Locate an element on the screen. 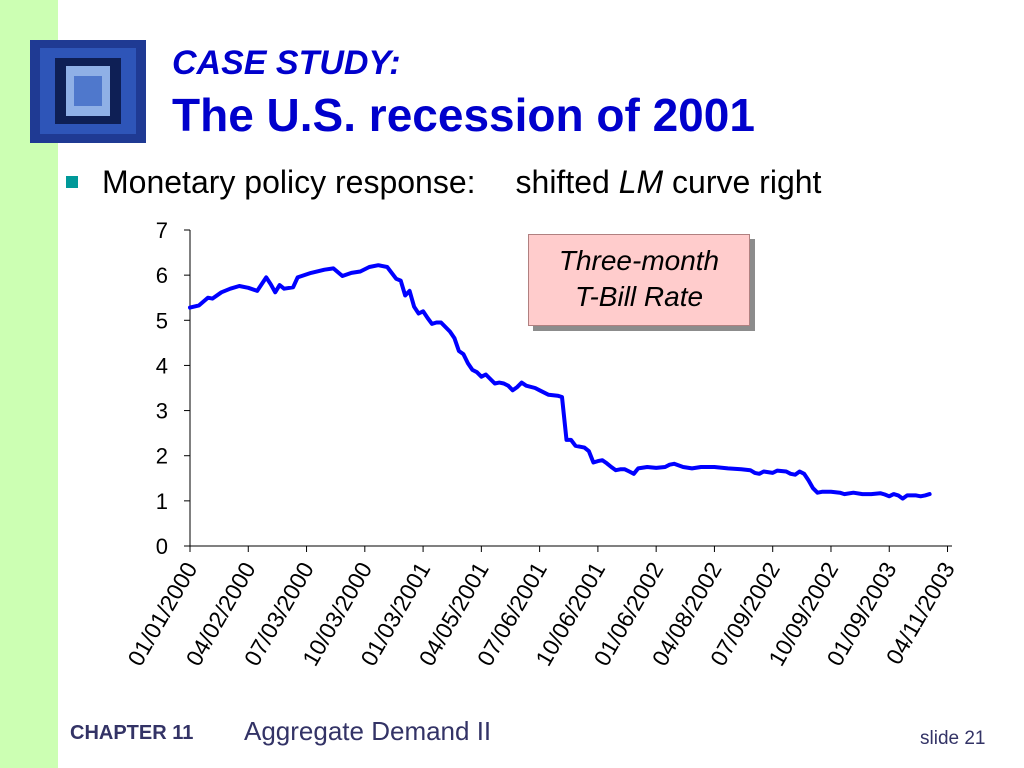 Image resolution: width=1024 pixels, height=768 pixels. bullet-text-tail: curve right is located at coordinates (742, 182).